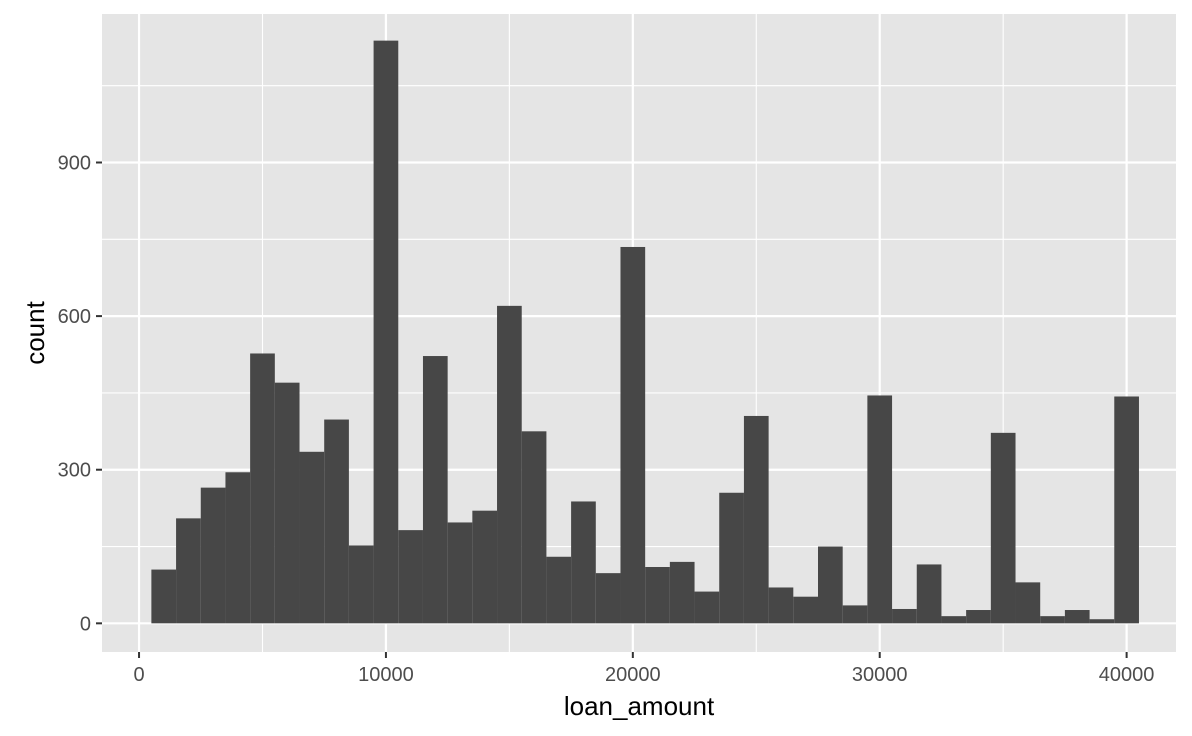  What do you see at coordinates (386, 675) in the screenshot?
I see `x-tick-label: 10000` at bounding box center [386, 675].